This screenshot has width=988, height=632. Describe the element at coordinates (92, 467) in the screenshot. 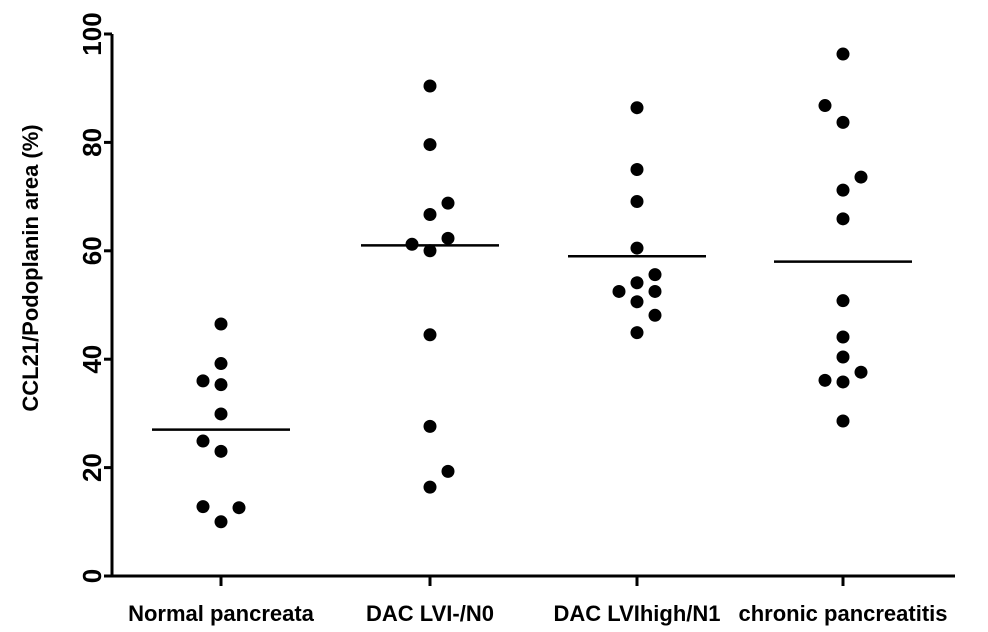

I see `y-tick-label: 20` at that location.